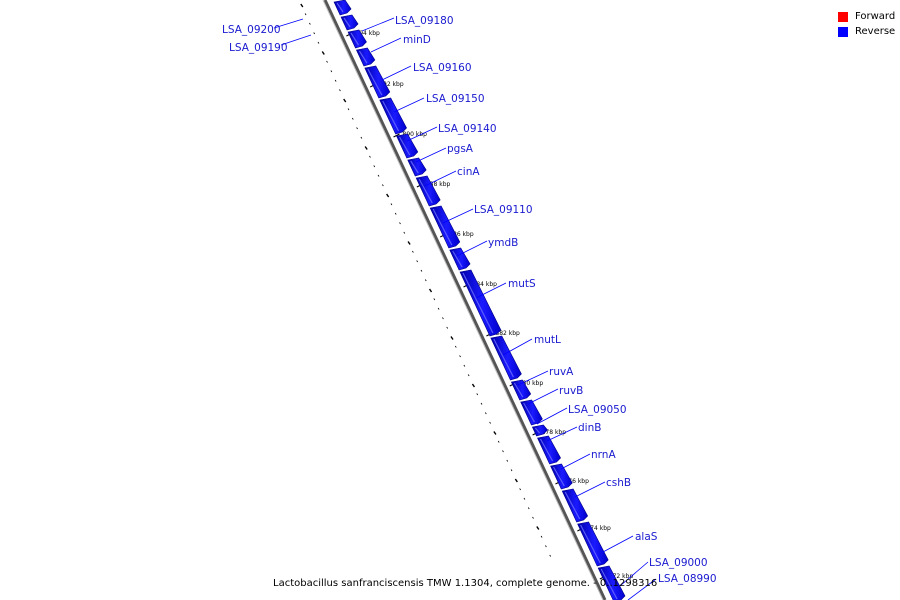  I want to click on ruler-label: 892 kbp, so click(391, 84).